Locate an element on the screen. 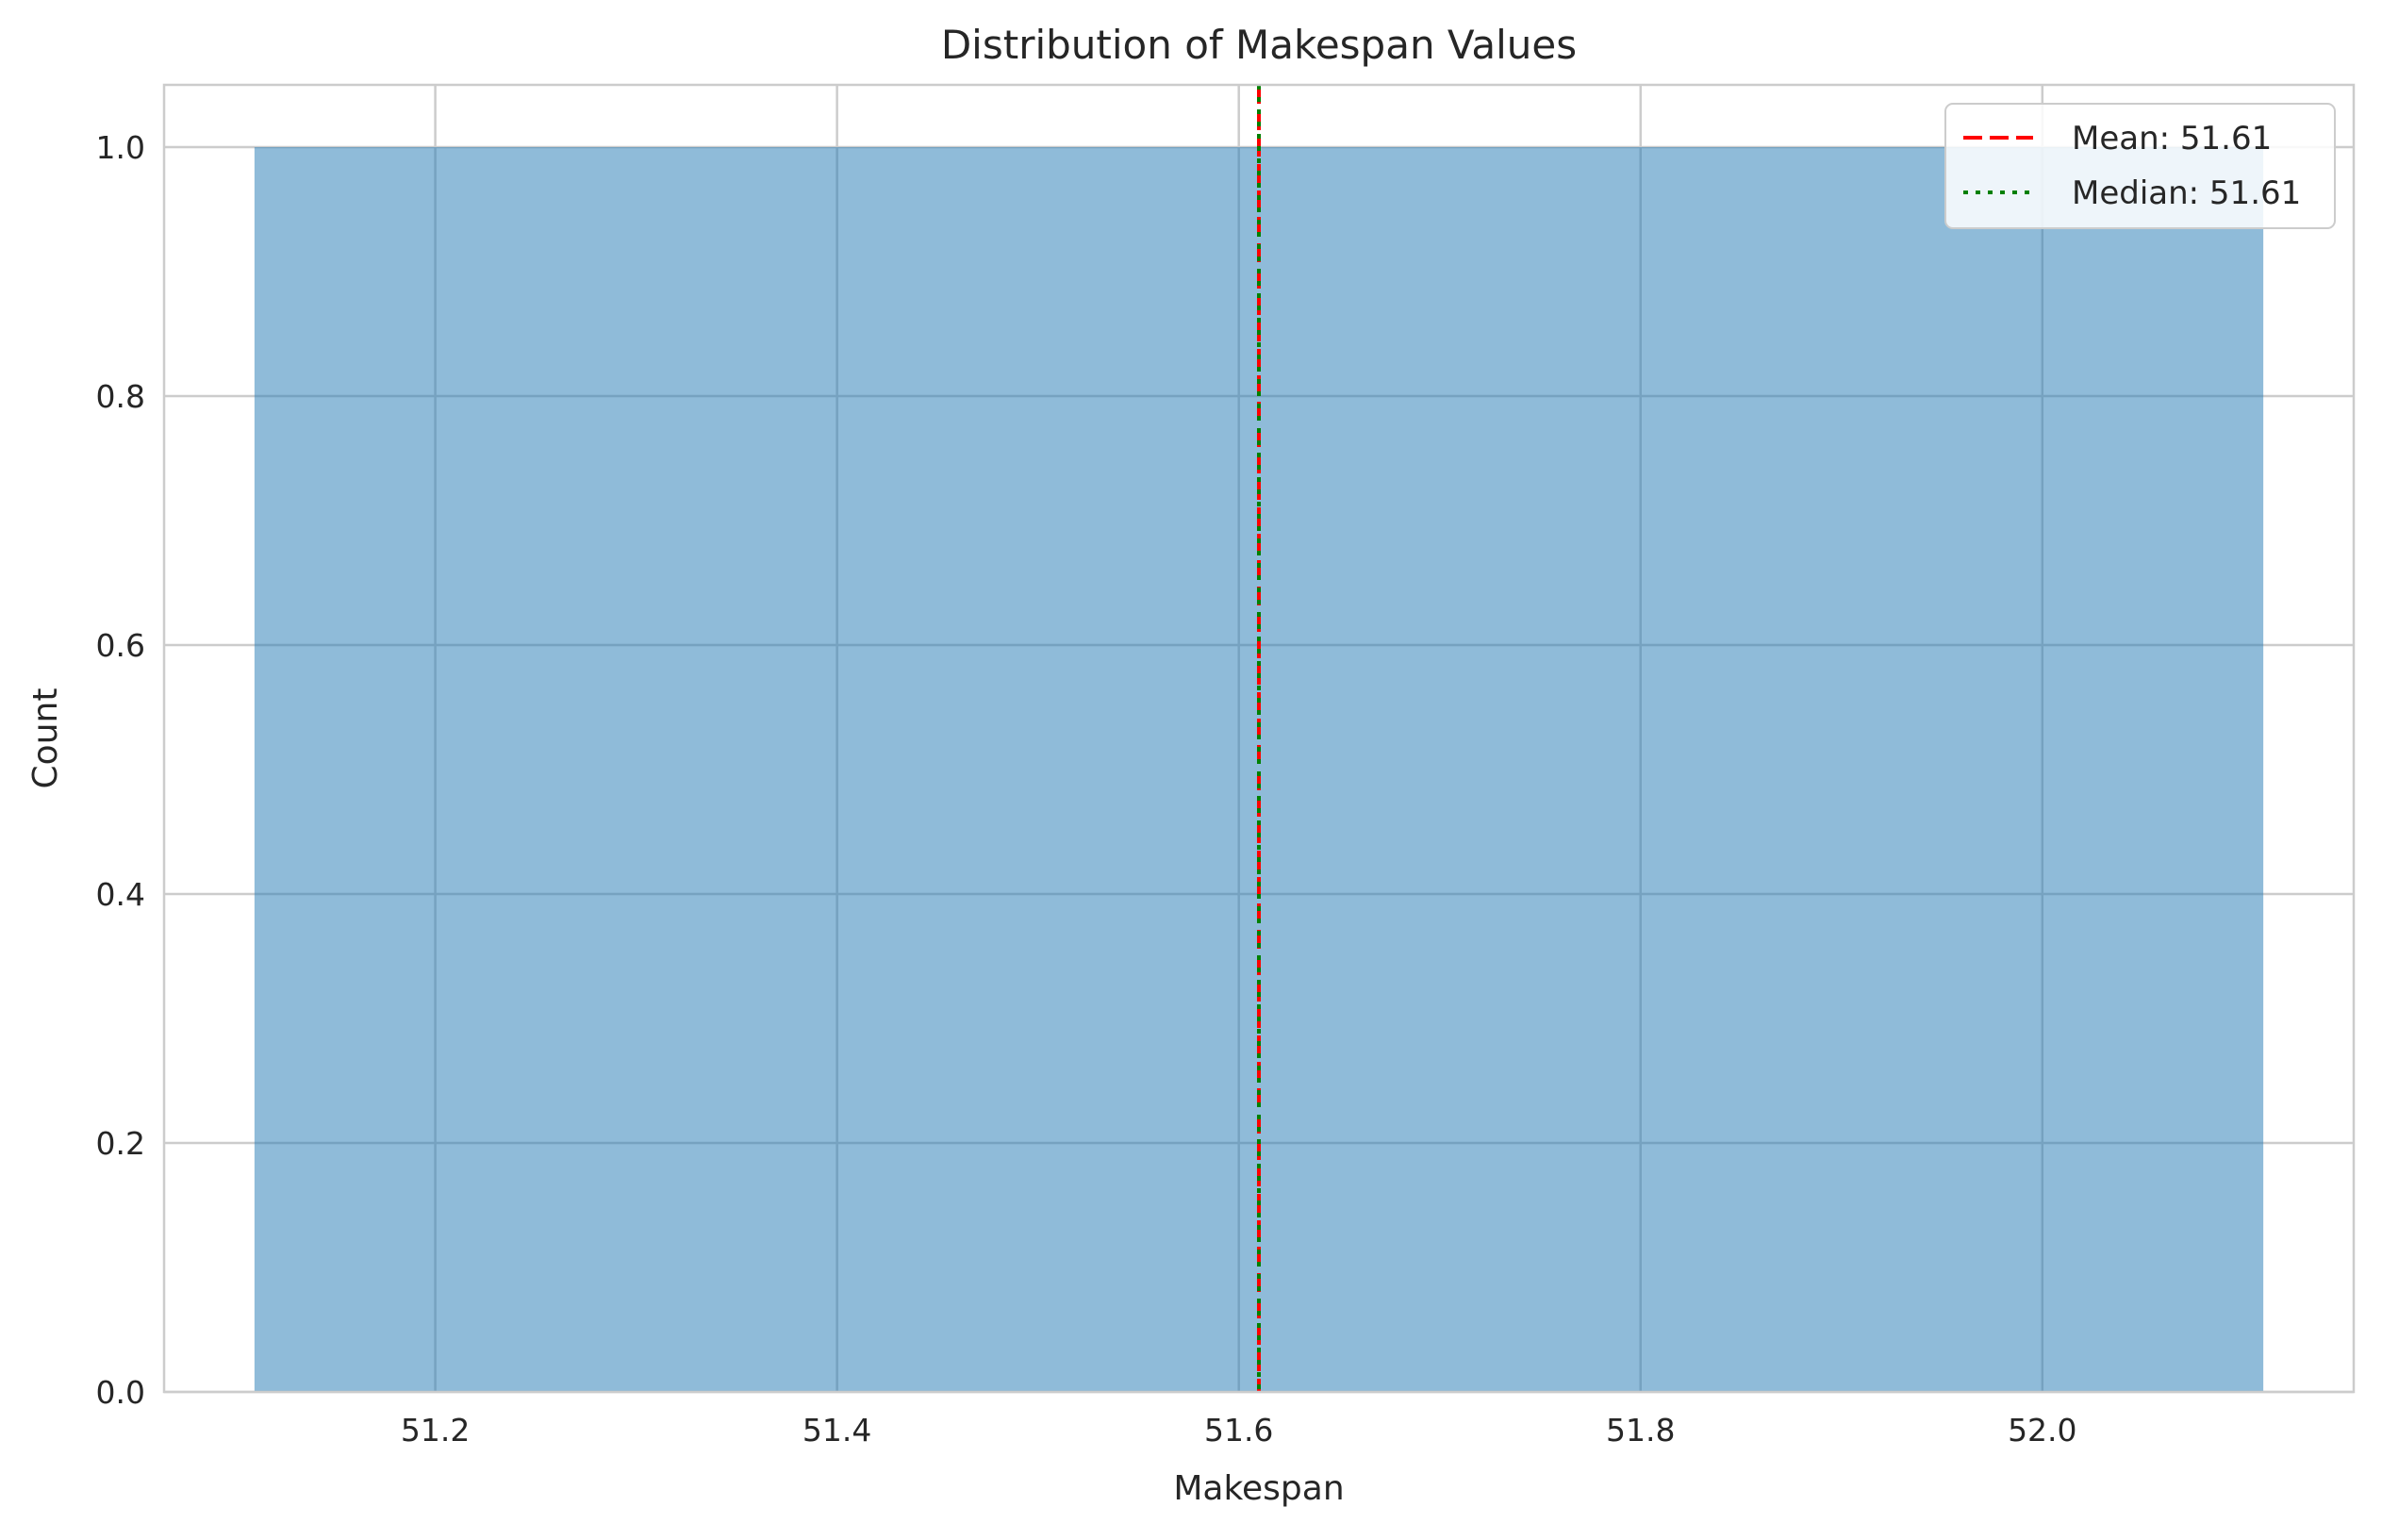  x-axis-ticks: 51.2 51.4 51.6 51.8 52.0 is located at coordinates (1239, 1430).